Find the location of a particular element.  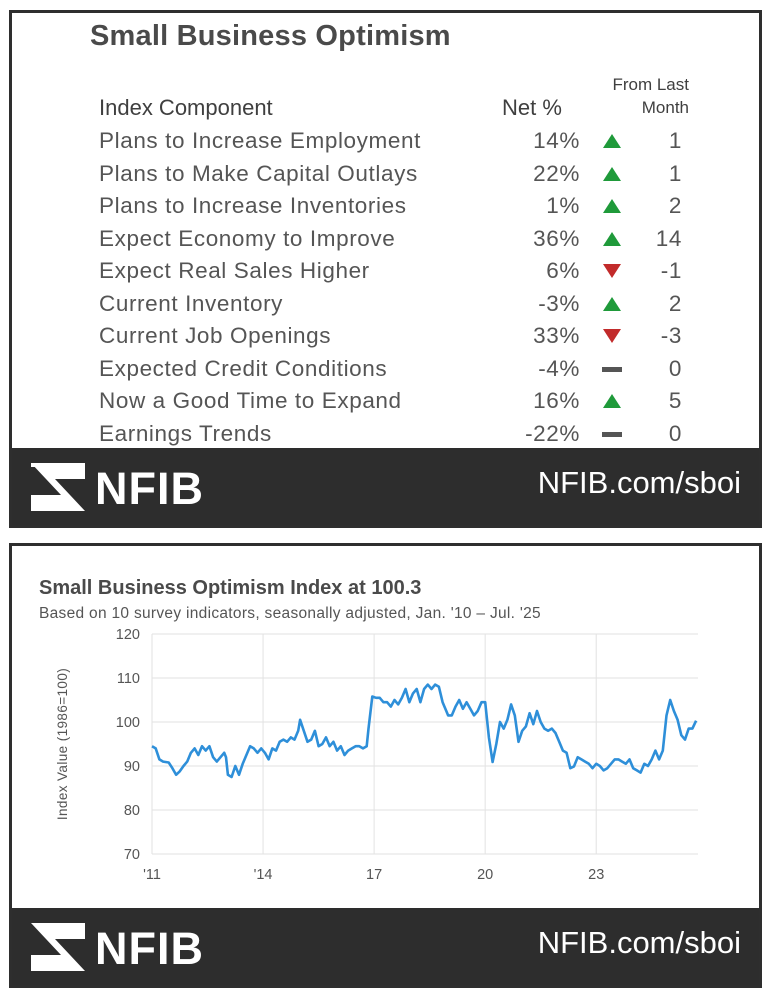

chart-title: Small Business Optimism Index at 100.3 is located at coordinates (230, 588).